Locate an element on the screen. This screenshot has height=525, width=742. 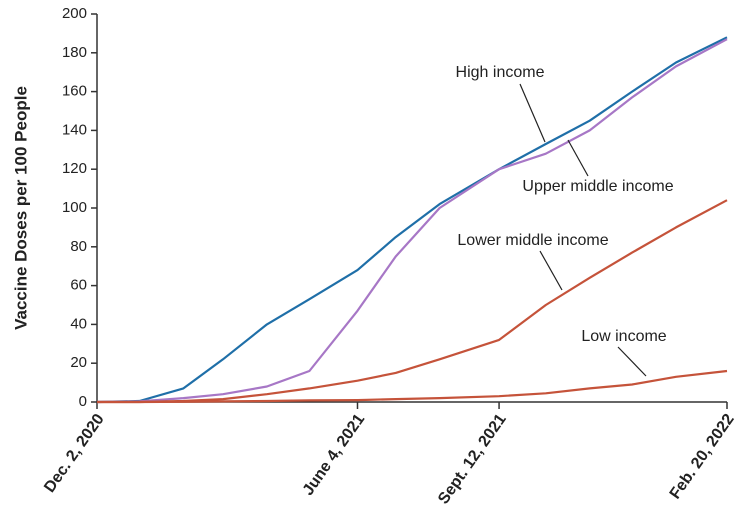
series-label: High income is located at coordinates (500, 72).